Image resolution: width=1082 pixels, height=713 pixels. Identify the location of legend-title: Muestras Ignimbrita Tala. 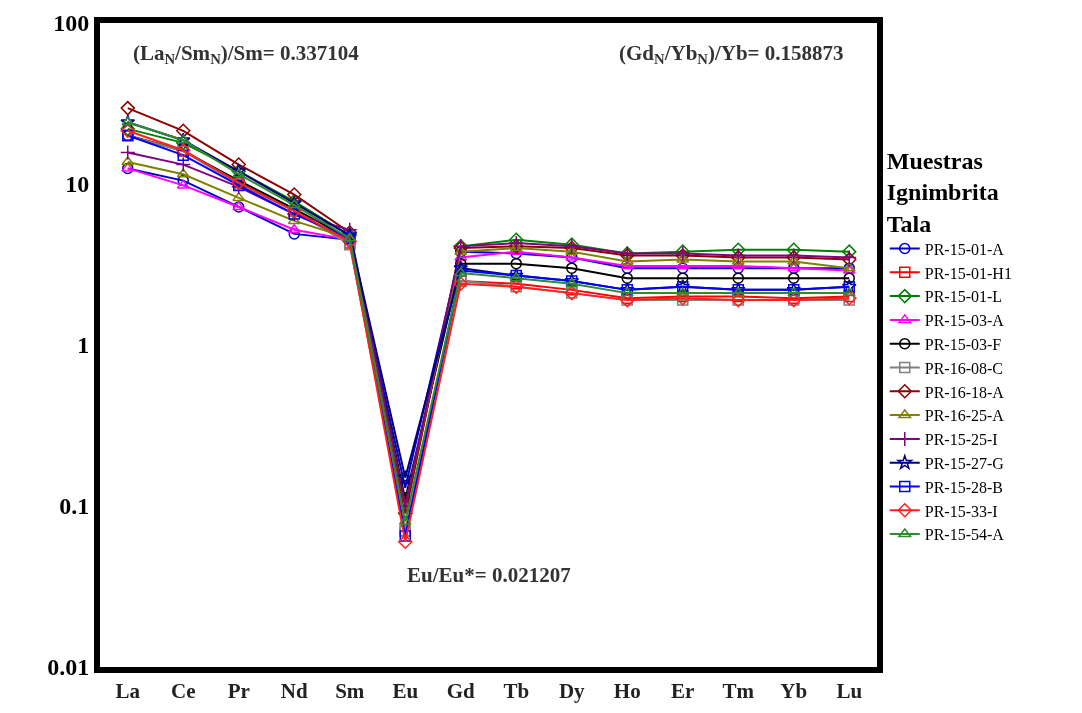
(942, 192).